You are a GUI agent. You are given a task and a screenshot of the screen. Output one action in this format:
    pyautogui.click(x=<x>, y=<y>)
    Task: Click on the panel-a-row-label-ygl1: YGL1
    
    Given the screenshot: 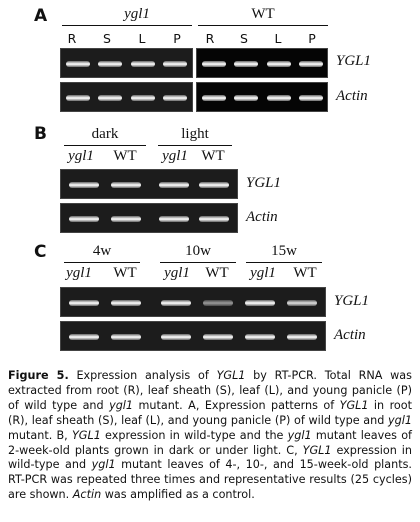 What is the action you would take?
    pyautogui.click(x=354, y=61)
    